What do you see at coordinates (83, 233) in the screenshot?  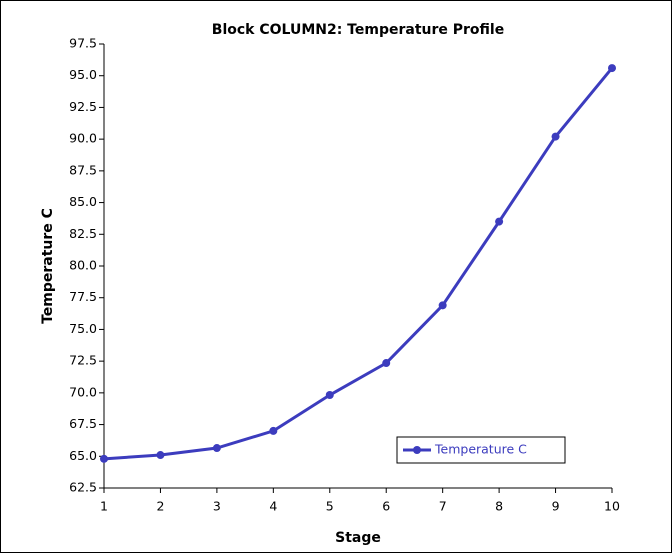 I see `y-tick-label: 82.5` at bounding box center [83, 233].